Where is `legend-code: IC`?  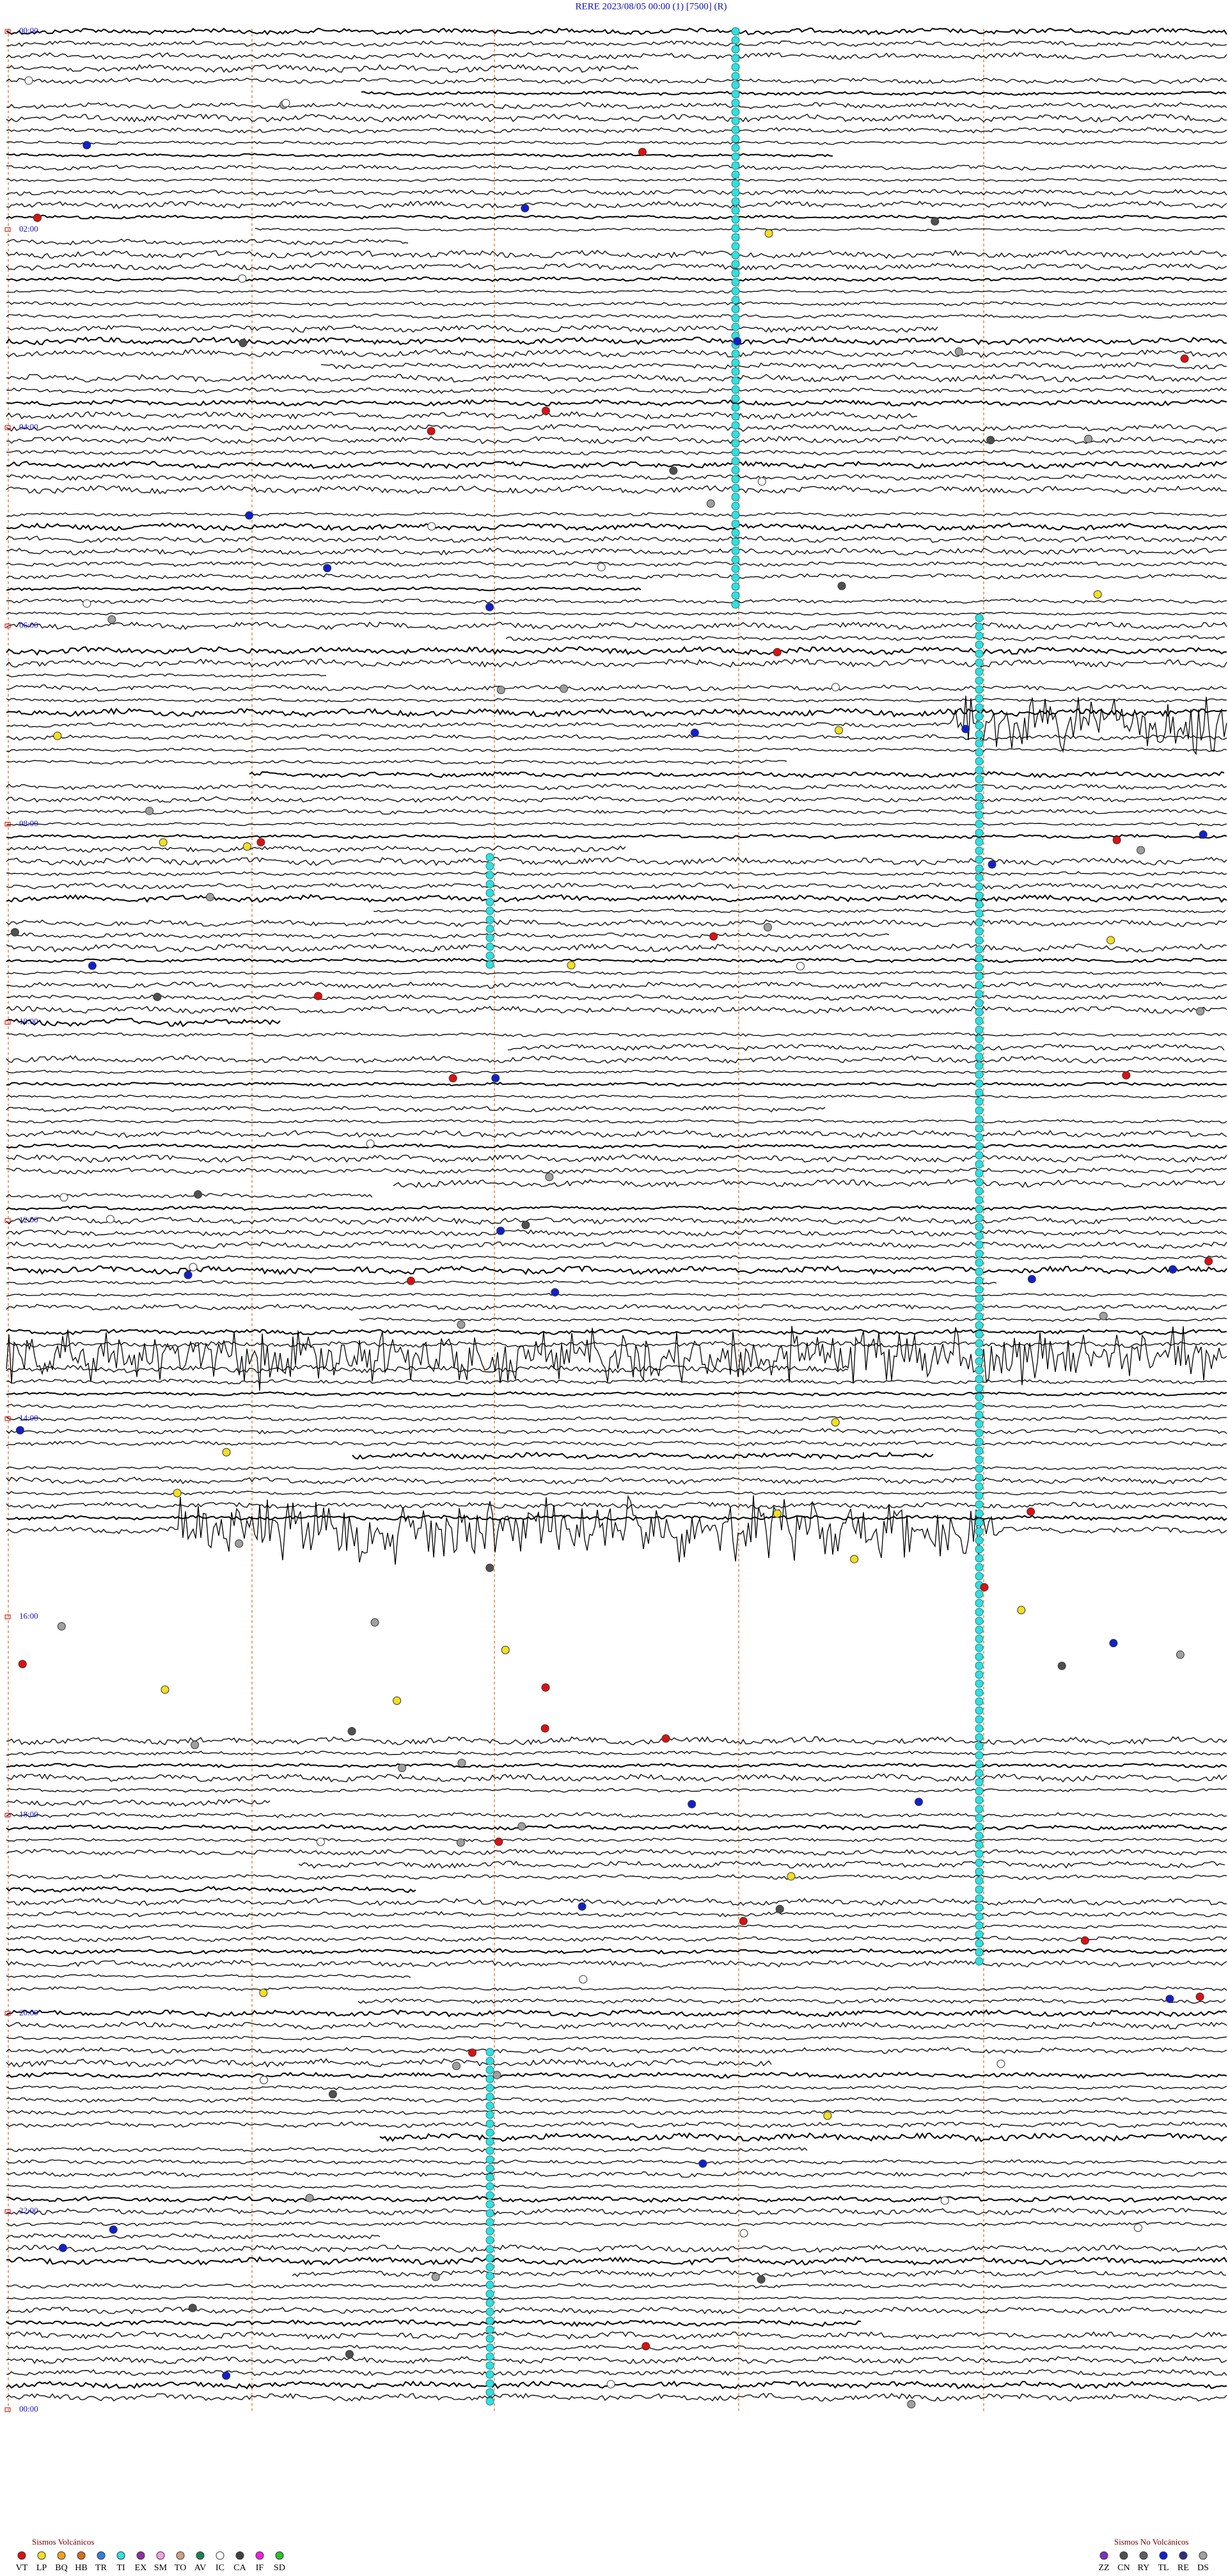
legend-code: IC is located at coordinates (220, 2568).